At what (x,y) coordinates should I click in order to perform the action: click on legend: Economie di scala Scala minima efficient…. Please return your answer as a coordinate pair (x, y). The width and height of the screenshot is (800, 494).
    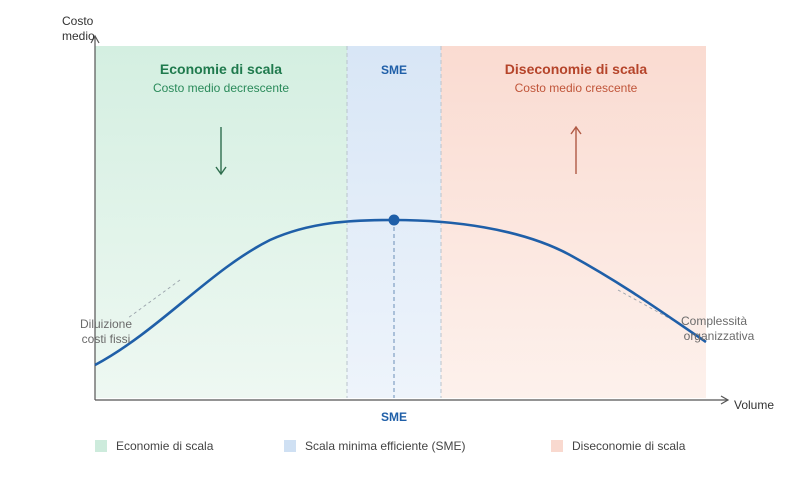
    Looking at the image, I should click on (390, 446).